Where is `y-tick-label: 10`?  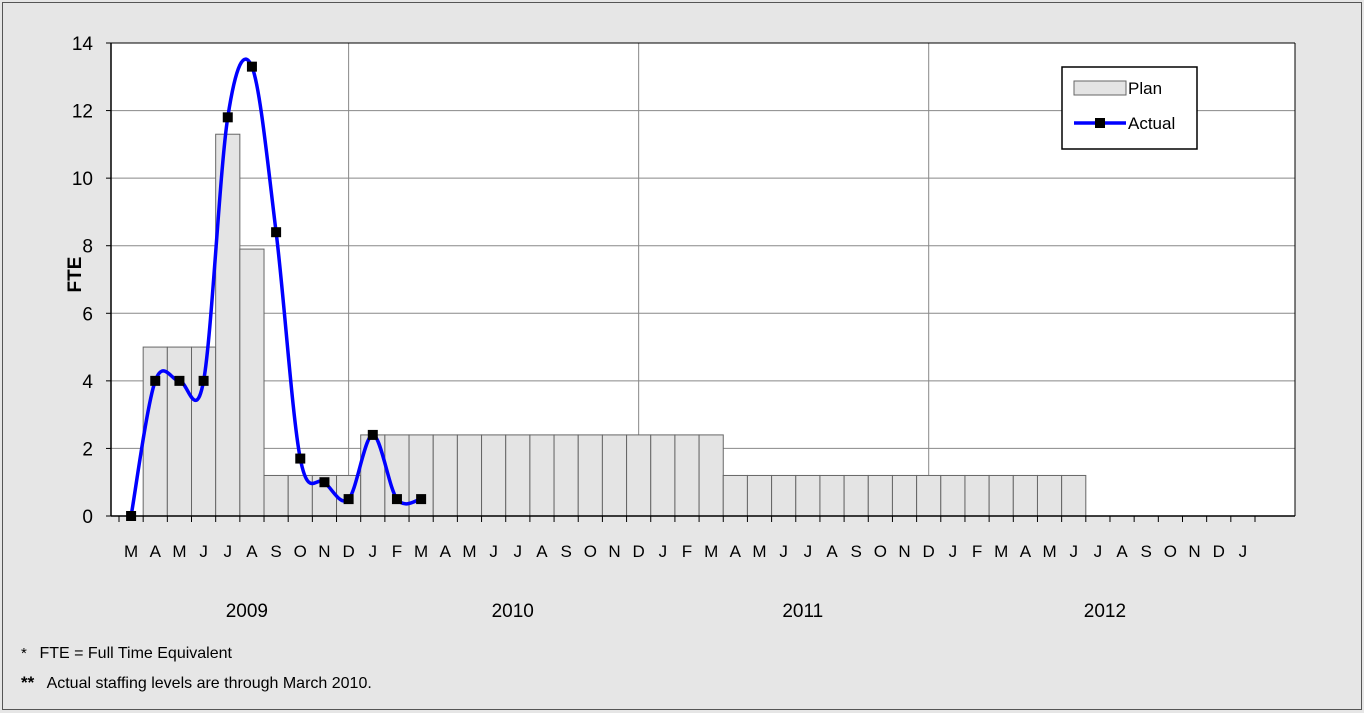
y-tick-label: 10 is located at coordinates (82, 179).